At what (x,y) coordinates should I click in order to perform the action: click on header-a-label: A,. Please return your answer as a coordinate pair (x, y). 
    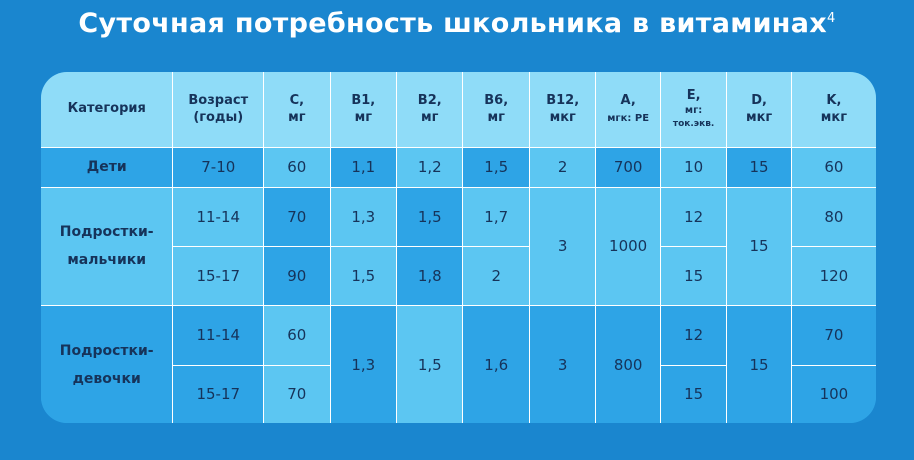
    Looking at the image, I should click on (628, 101).